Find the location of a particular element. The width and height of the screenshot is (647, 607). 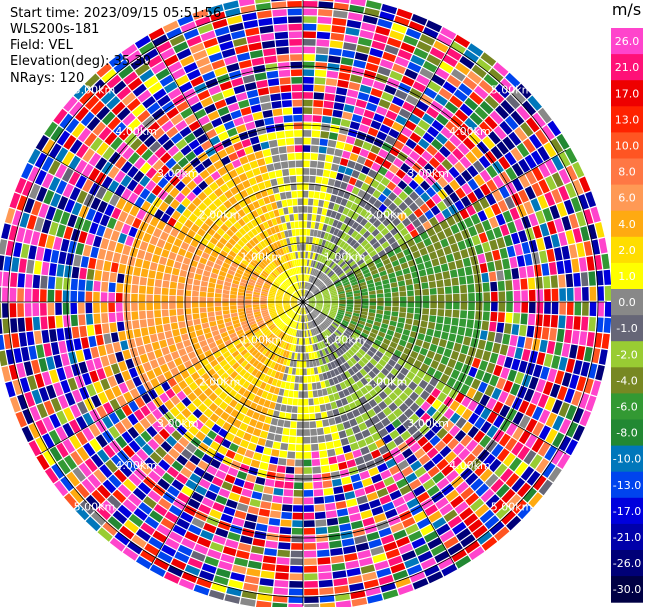

azimuth-spoke is located at coordinates (379, 170).